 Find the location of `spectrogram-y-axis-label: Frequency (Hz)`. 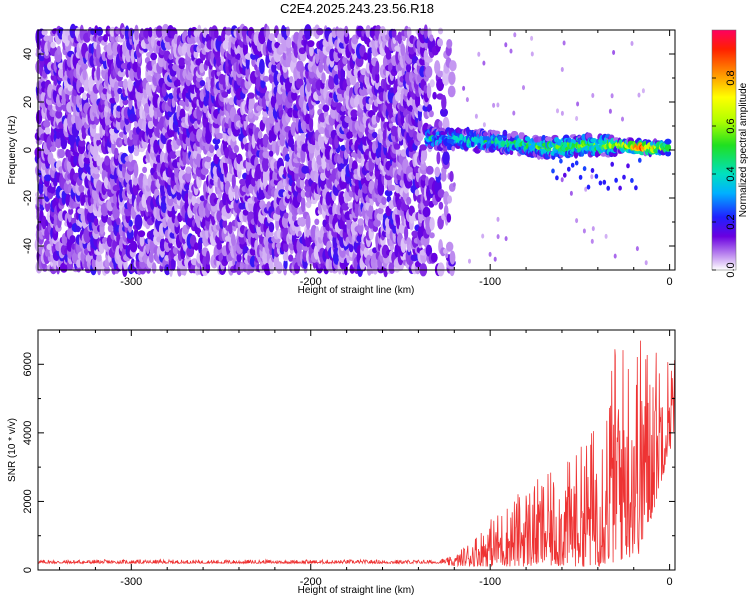

spectrogram-y-axis-label: Frequency (Hz) is located at coordinates (12, 150).